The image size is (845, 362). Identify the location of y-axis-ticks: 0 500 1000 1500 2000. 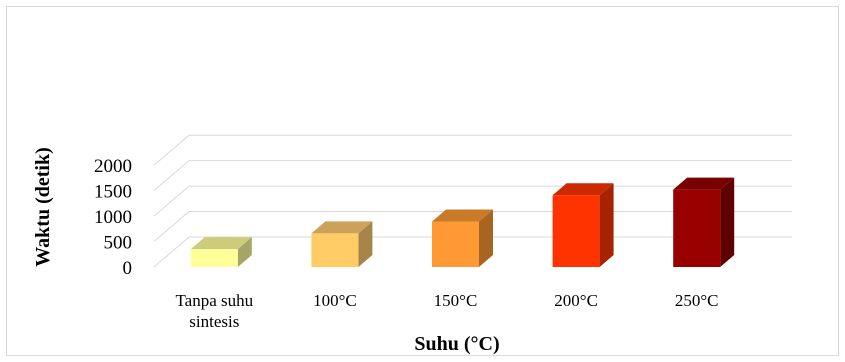
(113, 217).